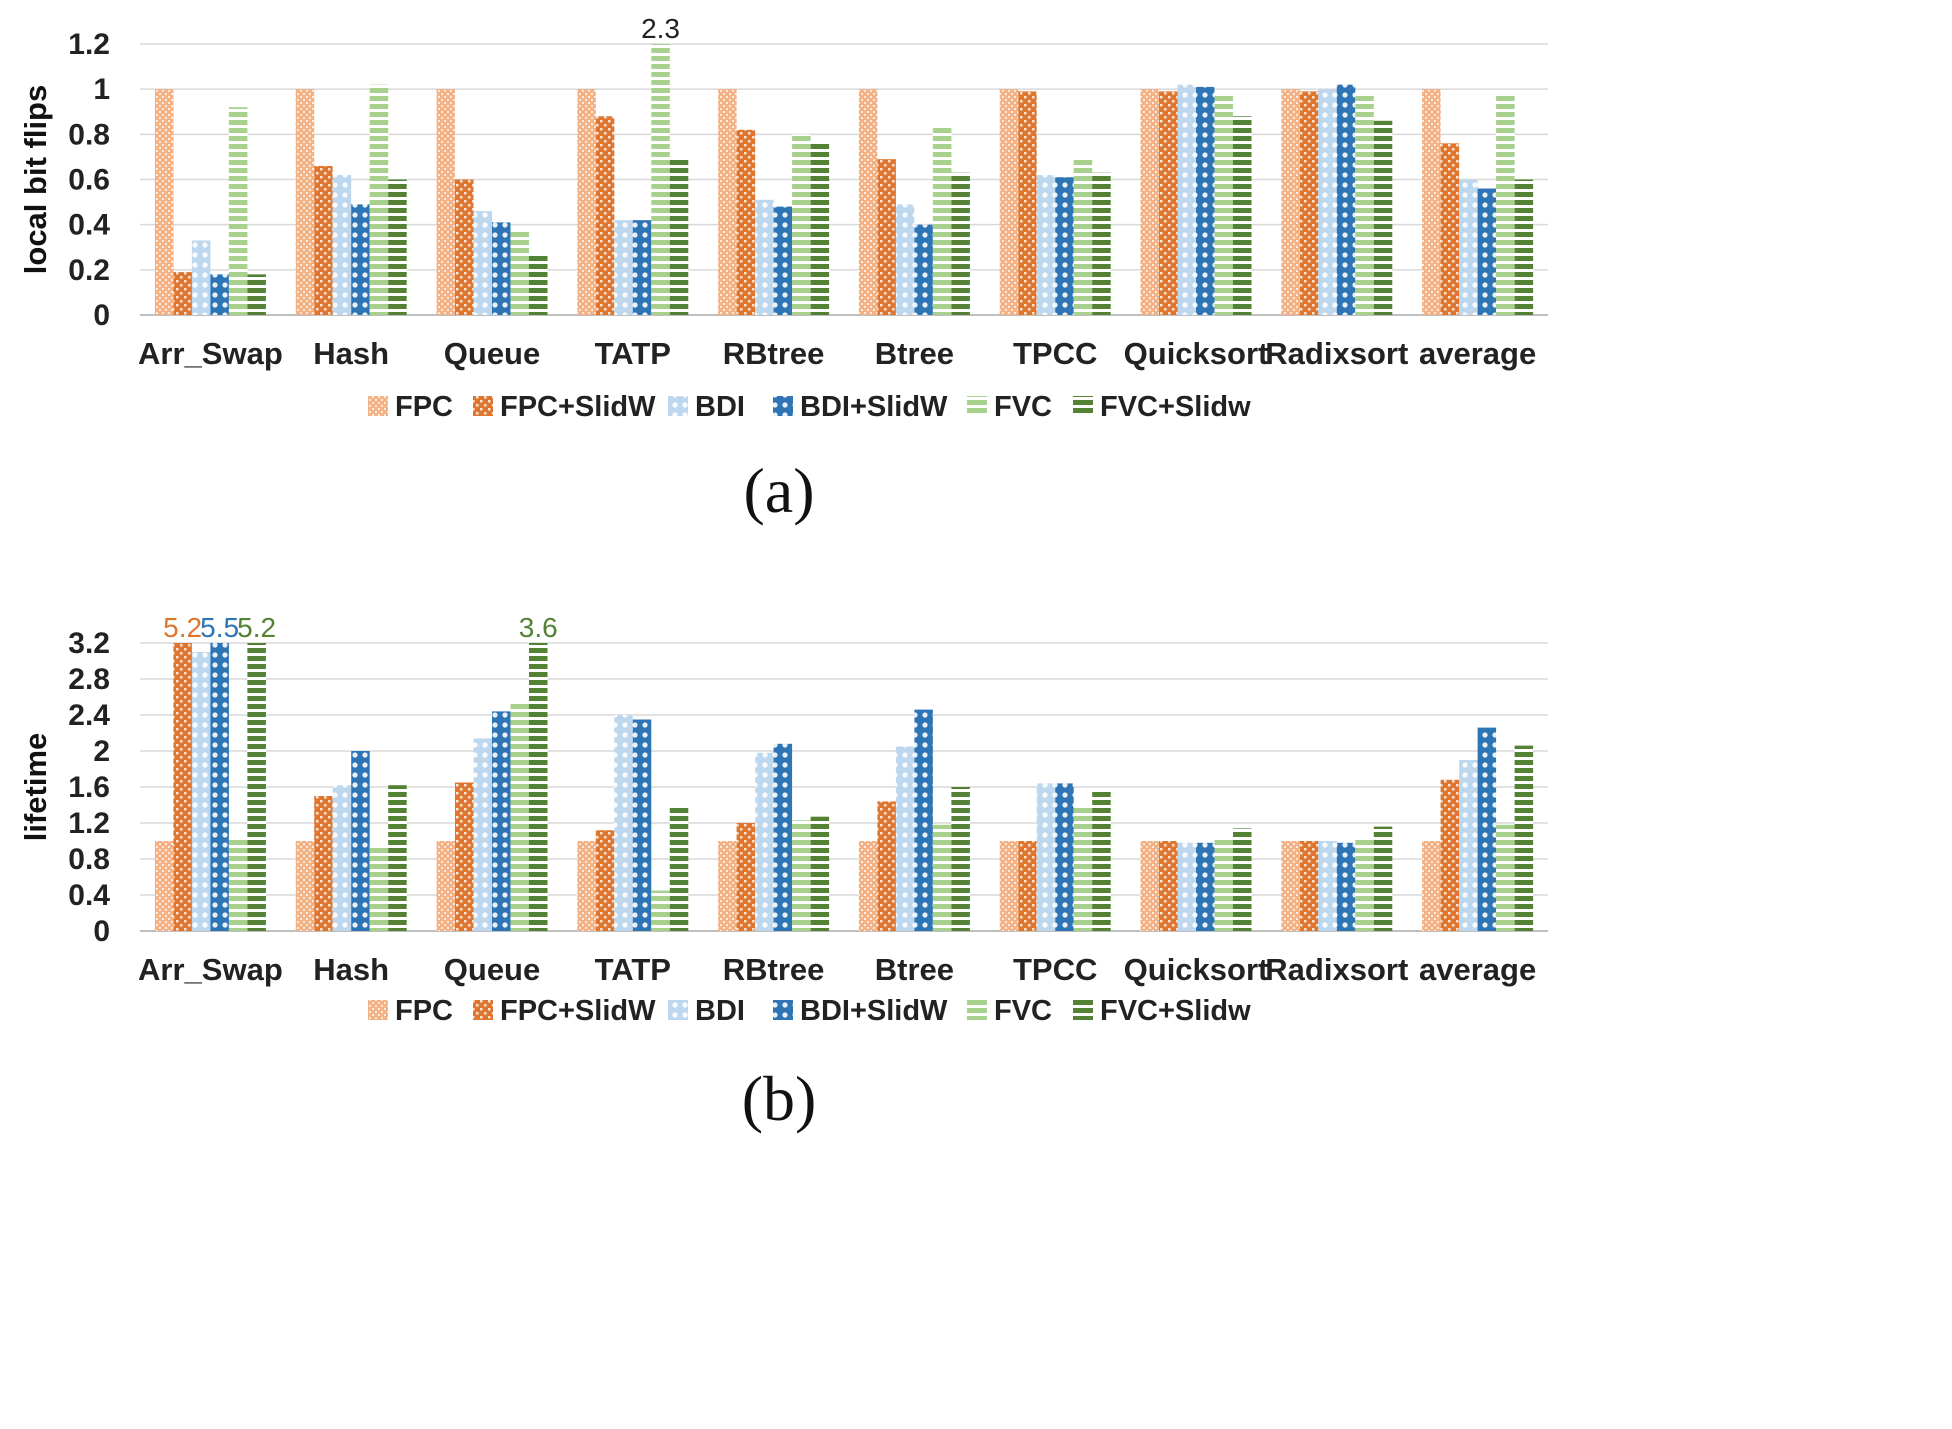 This screenshot has height=1429, width=1952. What do you see at coordinates (874, 1011) in the screenshot?
I see `legend-label: BDI+SlidW` at bounding box center [874, 1011].